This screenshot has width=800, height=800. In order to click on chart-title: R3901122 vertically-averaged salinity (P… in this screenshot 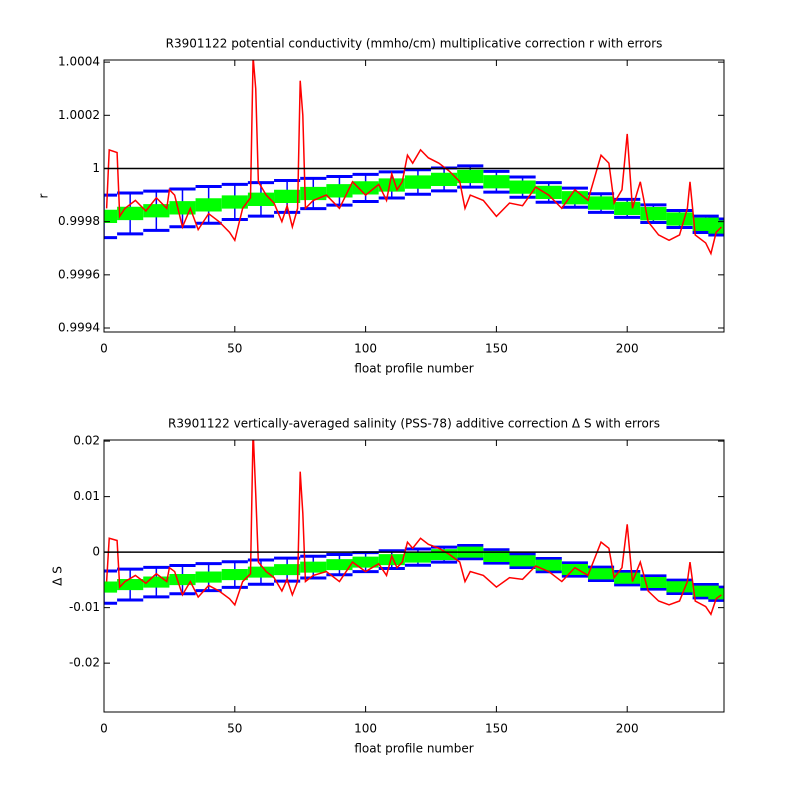, I will do `click(414, 424)`.